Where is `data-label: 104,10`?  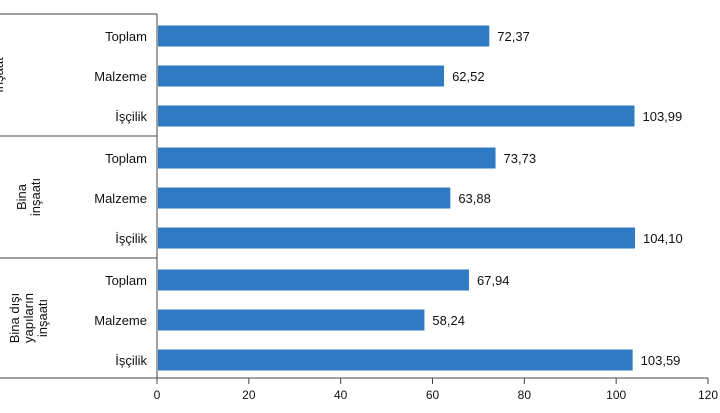 data-label: 104,10 is located at coordinates (663, 238).